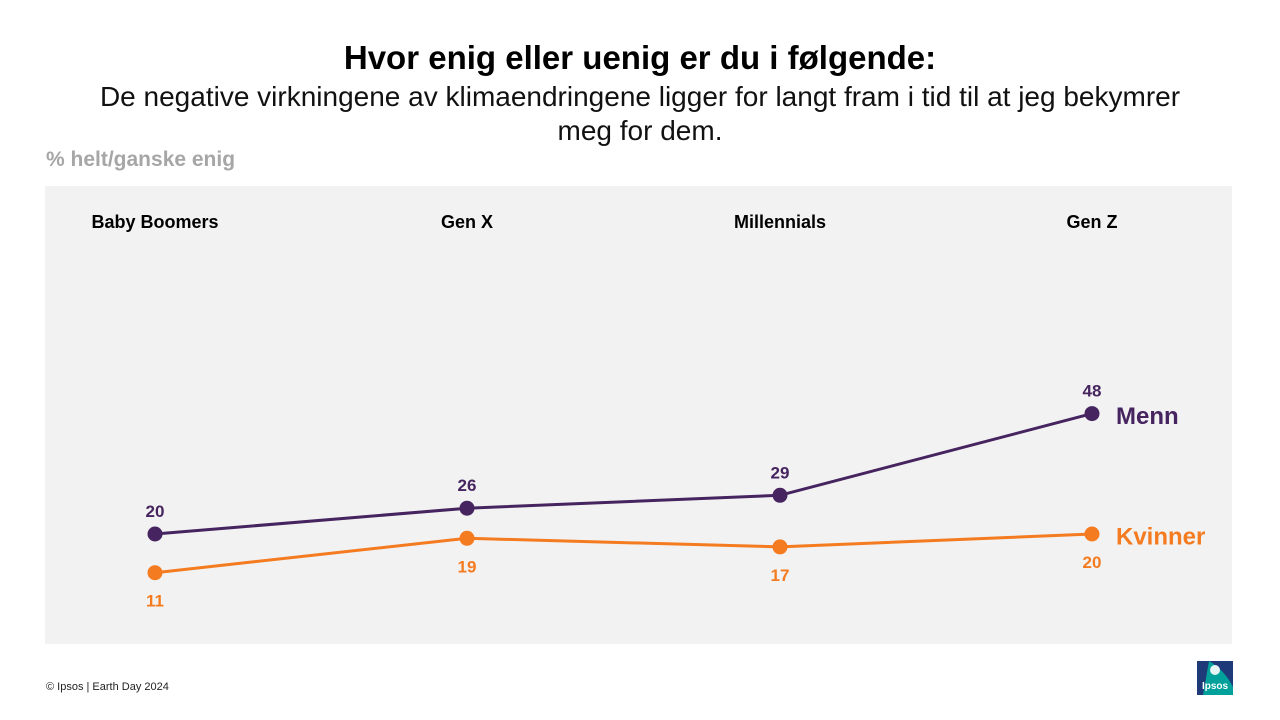  What do you see at coordinates (623, 553) in the screenshot?
I see `series-line-kvinner` at bounding box center [623, 553].